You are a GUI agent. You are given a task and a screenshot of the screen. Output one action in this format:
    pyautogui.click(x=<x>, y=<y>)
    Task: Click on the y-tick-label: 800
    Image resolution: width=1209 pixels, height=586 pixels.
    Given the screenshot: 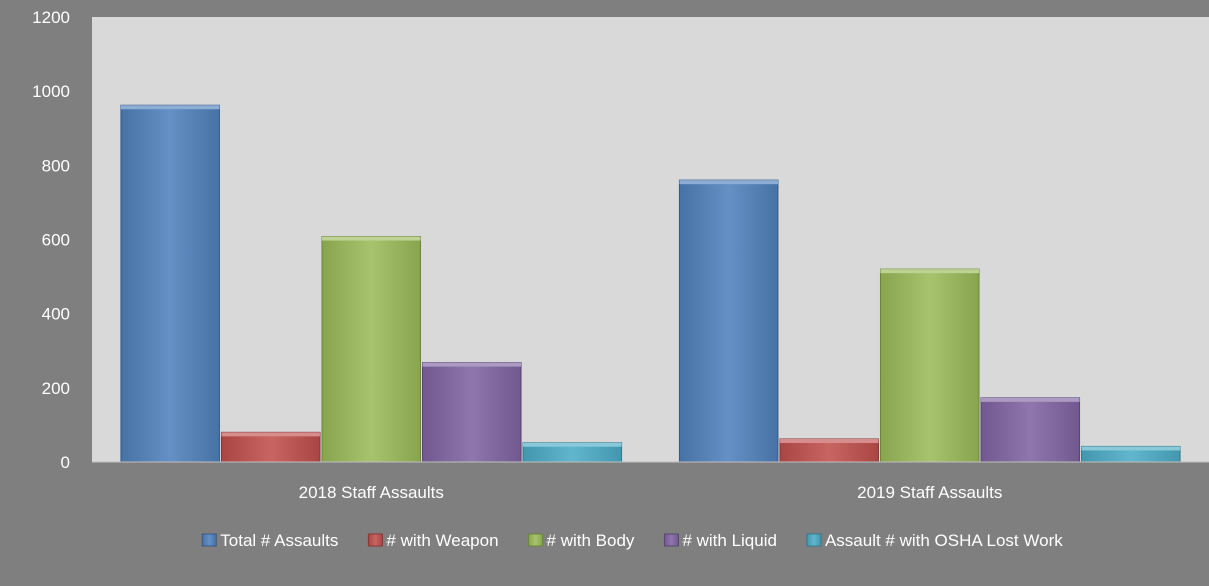 What is the action you would take?
    pyautogui.click(x=56, y=165)
    